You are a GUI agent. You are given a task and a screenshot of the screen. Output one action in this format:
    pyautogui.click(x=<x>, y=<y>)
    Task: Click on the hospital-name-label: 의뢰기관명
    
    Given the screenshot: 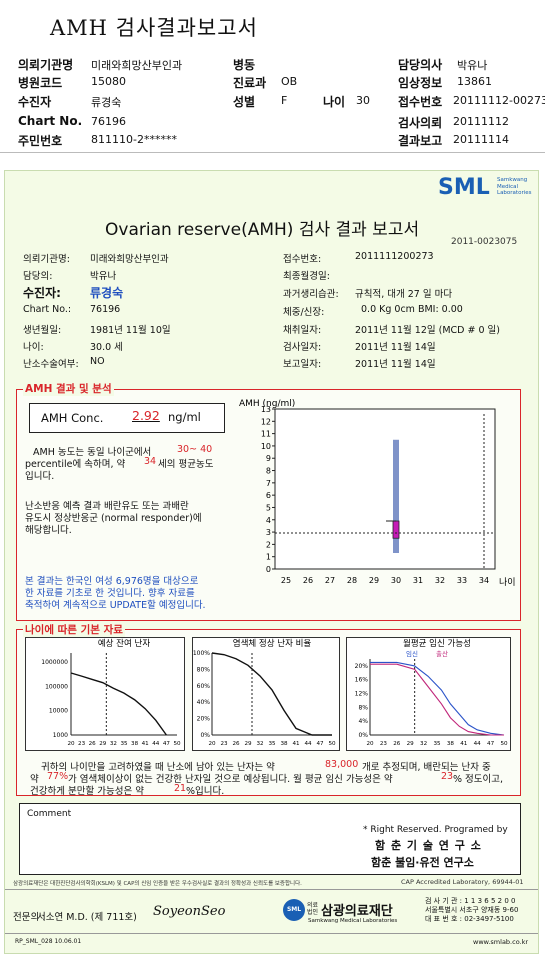 What is the action you would take?
    pyautogui.click(x=46, y=65)
    